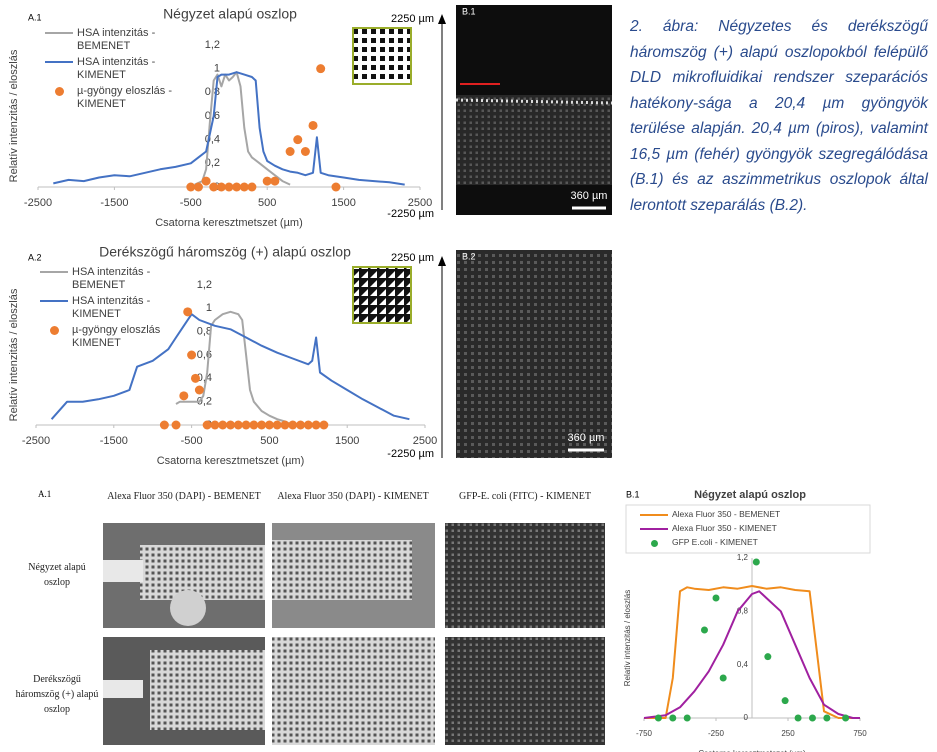 The width and height of the screenshot is (937, 752). What do you see at coordinates (750, 495) in the screenshot?
I see `chart-title: Négyzet alapú oszlop` at bounding box center [750, 495].